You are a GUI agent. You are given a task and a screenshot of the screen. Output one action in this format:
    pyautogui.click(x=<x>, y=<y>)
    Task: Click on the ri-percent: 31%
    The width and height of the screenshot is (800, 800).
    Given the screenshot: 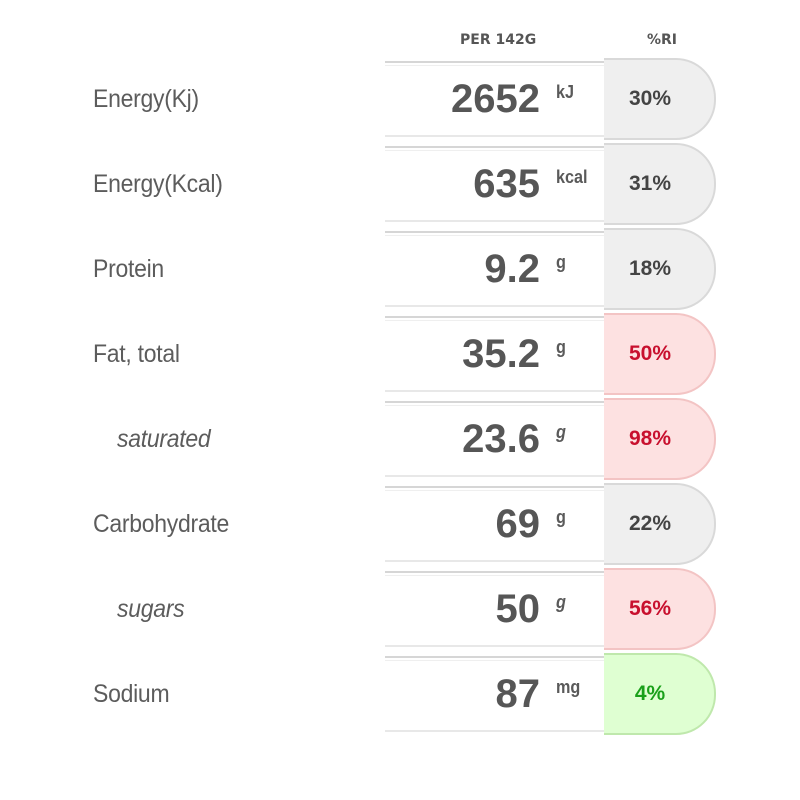 What is the action you would take?
    pyautogui.click(x=650, y=183)
    